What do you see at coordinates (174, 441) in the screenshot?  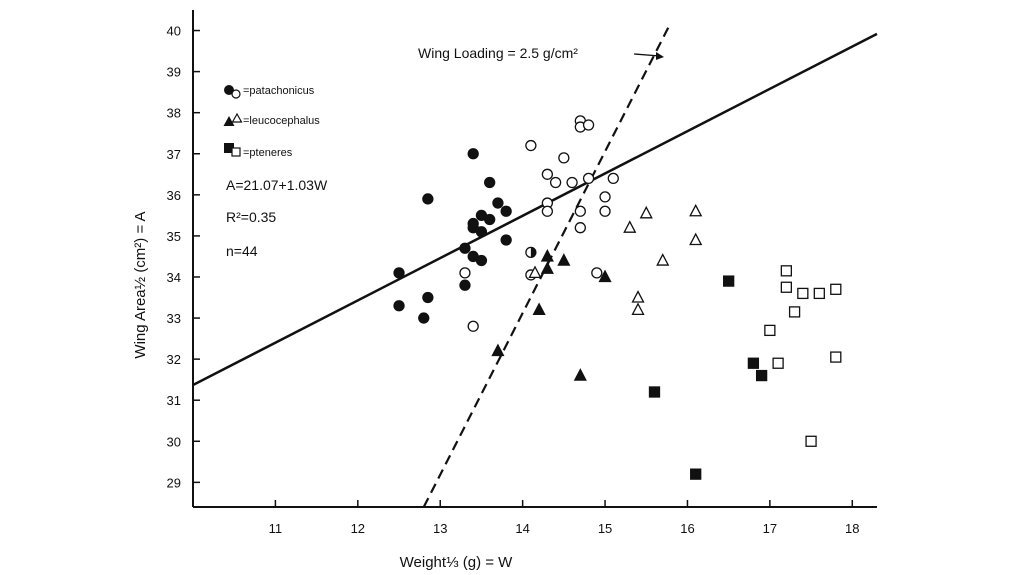 I see `y-tick-label: 30` at bounding box center [174, 441].